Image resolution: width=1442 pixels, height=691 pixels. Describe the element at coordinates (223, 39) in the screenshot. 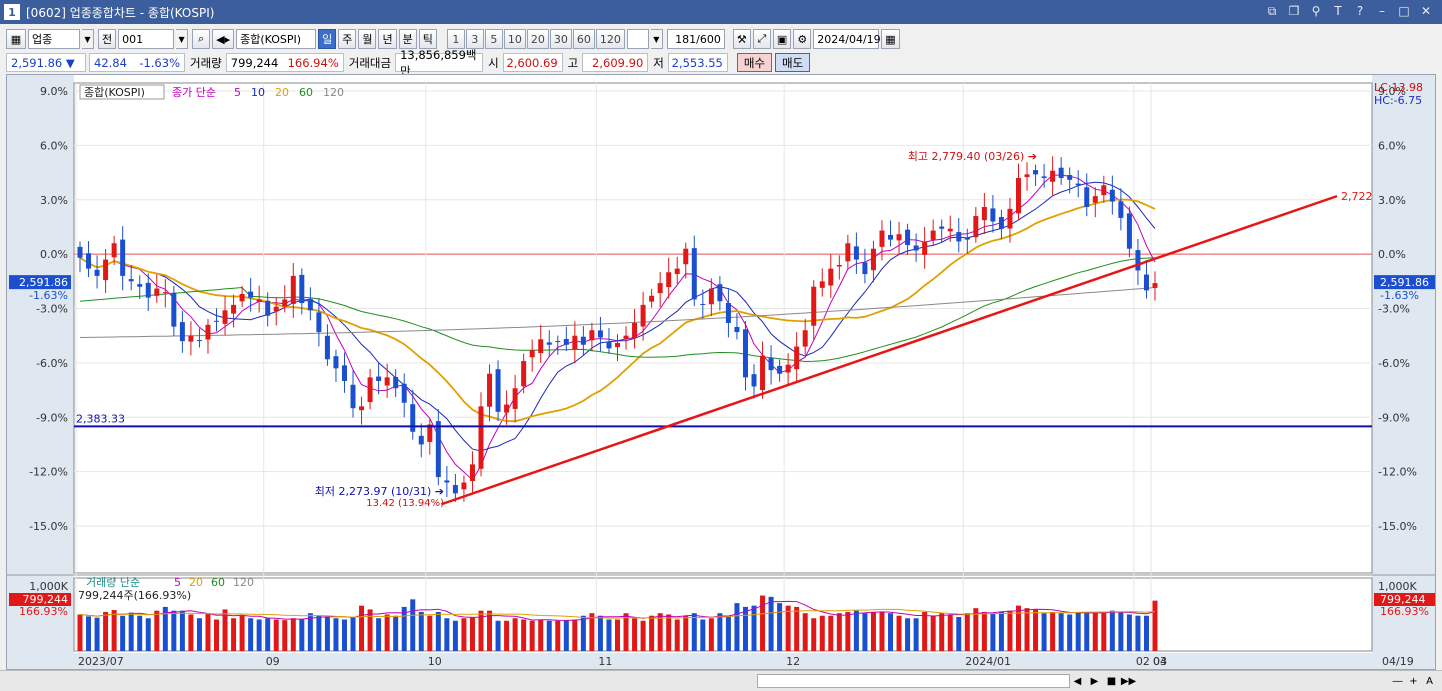

I see `speaker-icon: ◀▸` at that location.